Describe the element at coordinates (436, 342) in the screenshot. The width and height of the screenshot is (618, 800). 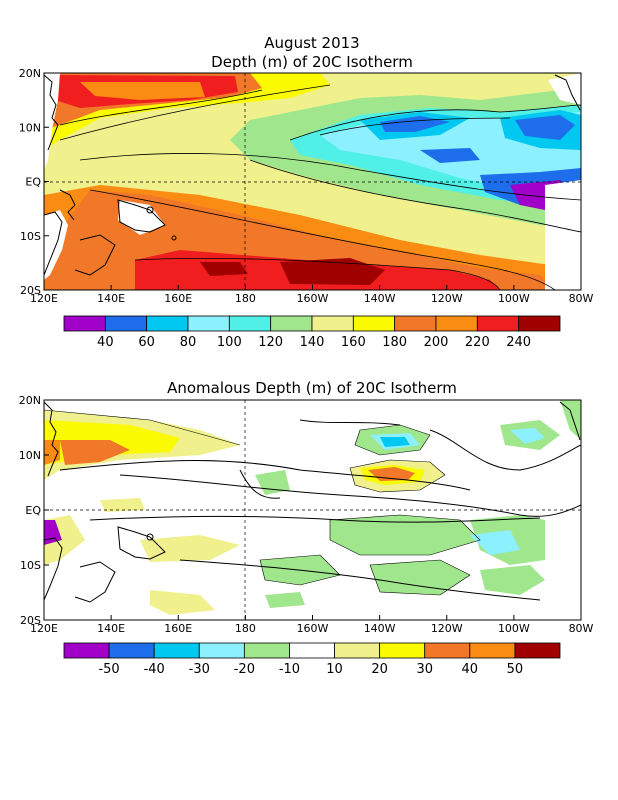
I see `colorbar-label: 200` at that location.